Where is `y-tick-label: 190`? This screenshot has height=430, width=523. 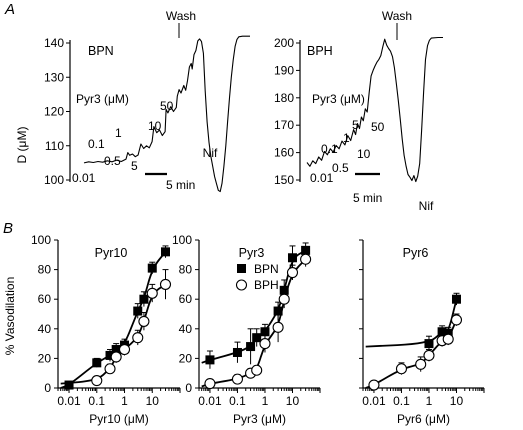 y-tick-label: 190 is located at coordinates (284, 70).